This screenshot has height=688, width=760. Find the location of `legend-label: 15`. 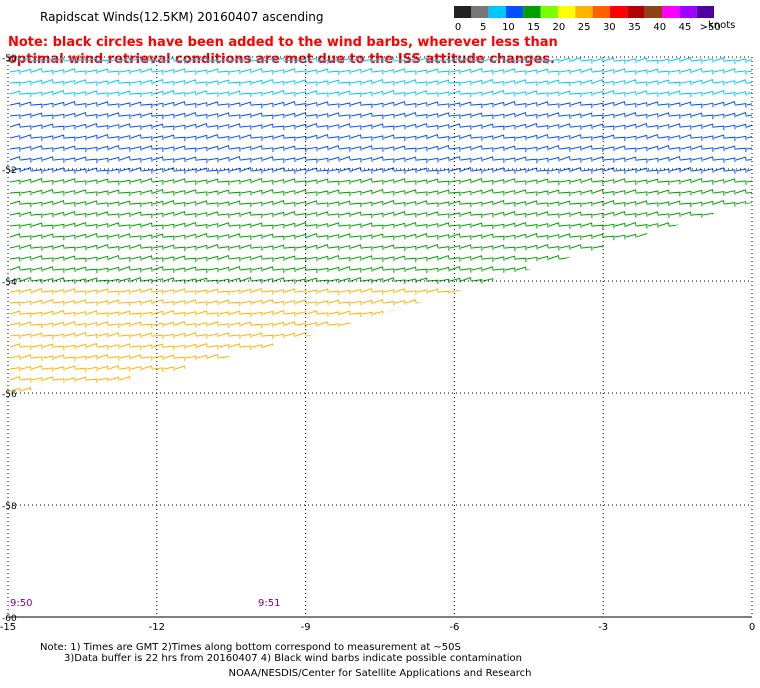

legend-label: 15 is located at coordinates (533, 27).